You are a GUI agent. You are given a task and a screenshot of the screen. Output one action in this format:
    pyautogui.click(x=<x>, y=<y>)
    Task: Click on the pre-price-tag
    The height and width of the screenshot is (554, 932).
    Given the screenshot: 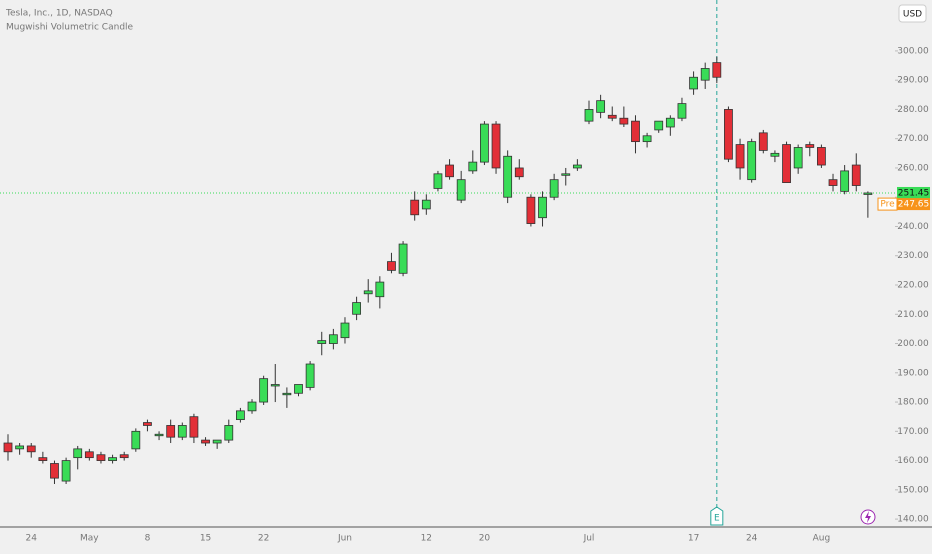 What is the action you would take?
    pyautogui.click(x=913, y=204)
    